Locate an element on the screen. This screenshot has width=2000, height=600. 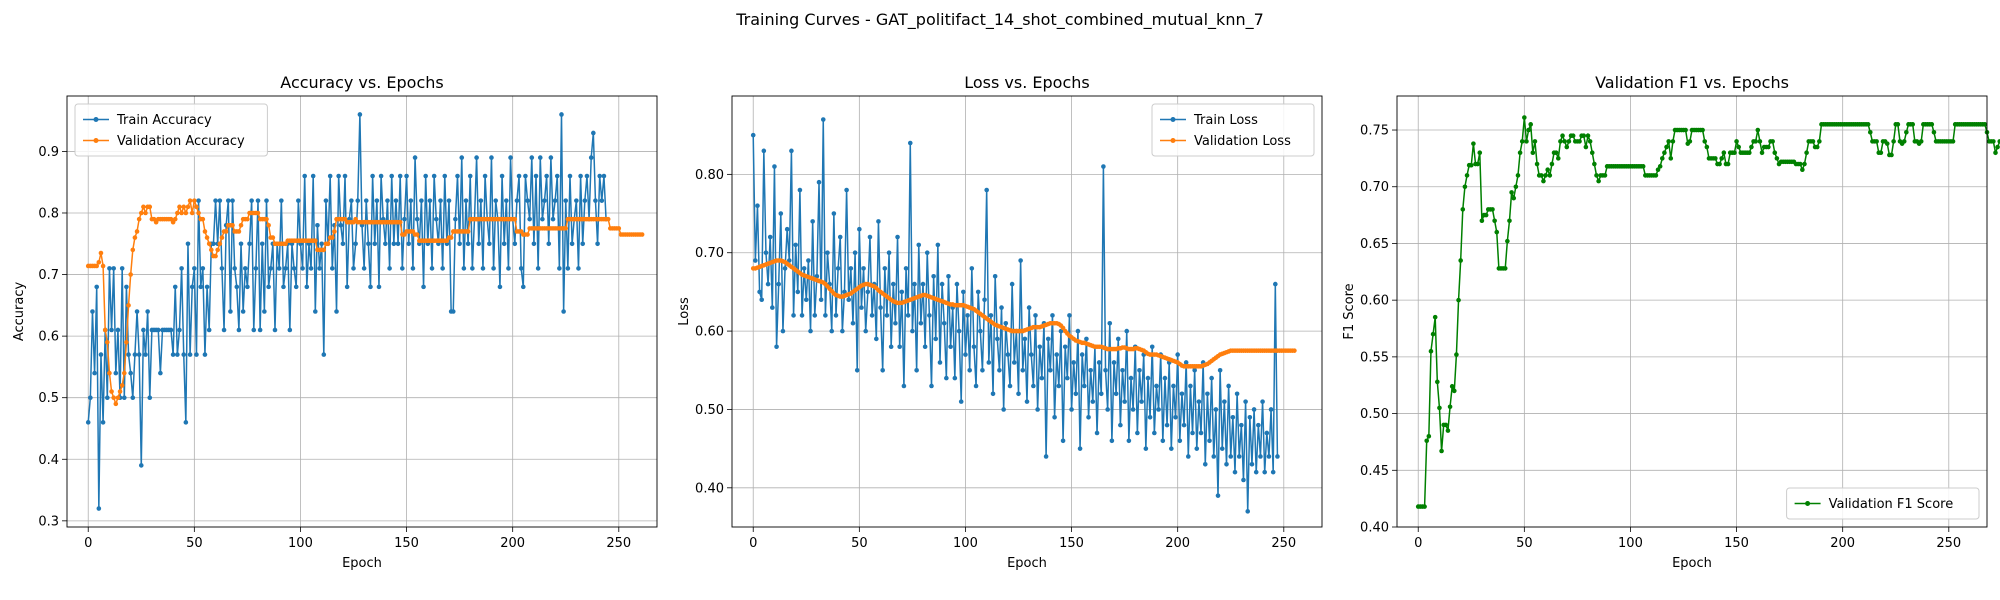
y-tick-label: 0.50 is located at coordinates (1374, 414).